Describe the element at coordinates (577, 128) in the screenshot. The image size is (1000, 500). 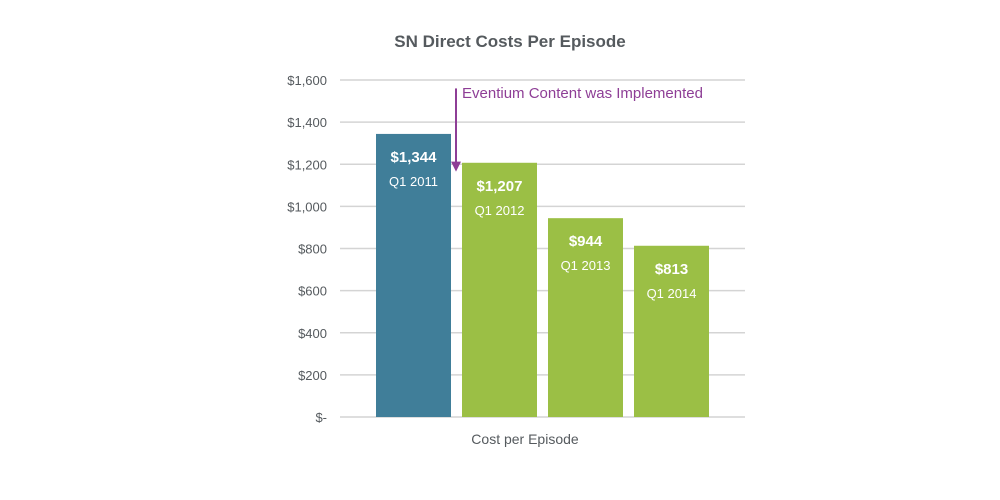
I see `annotation: Eventium Content was Implemented` at that location.